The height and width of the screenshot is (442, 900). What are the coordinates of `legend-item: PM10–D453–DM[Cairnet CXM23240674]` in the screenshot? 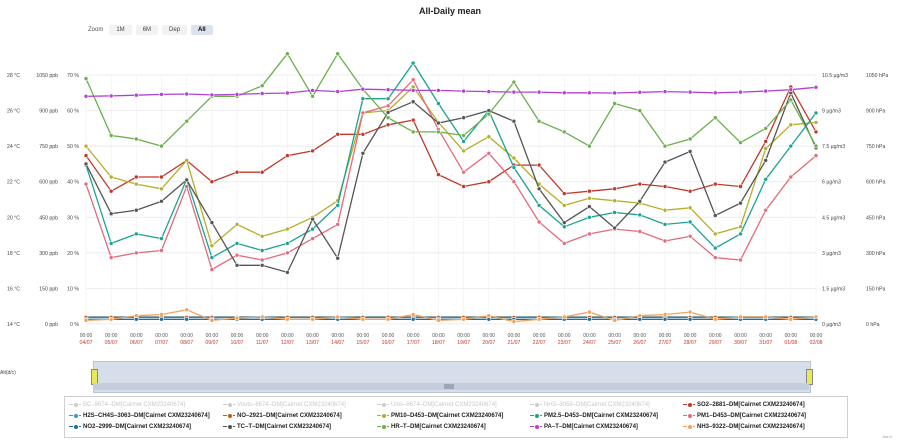 It's located at (440, 415).